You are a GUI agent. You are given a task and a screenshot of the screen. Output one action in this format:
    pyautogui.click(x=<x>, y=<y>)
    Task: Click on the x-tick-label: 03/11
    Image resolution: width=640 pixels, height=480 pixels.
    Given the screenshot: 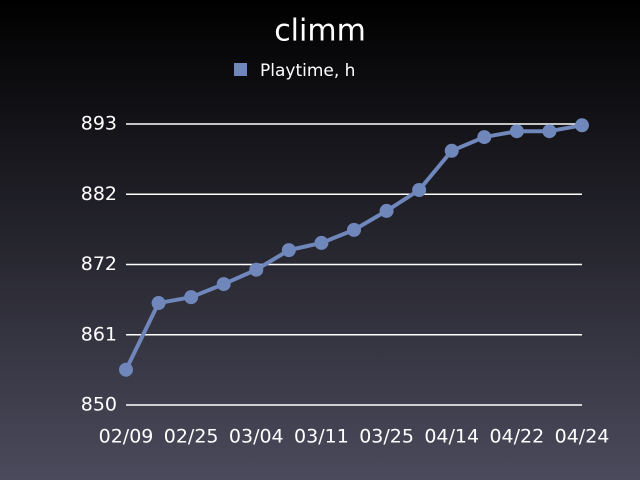 What is the action you would take?
    pyautogui.click(x=321, y=437)
    